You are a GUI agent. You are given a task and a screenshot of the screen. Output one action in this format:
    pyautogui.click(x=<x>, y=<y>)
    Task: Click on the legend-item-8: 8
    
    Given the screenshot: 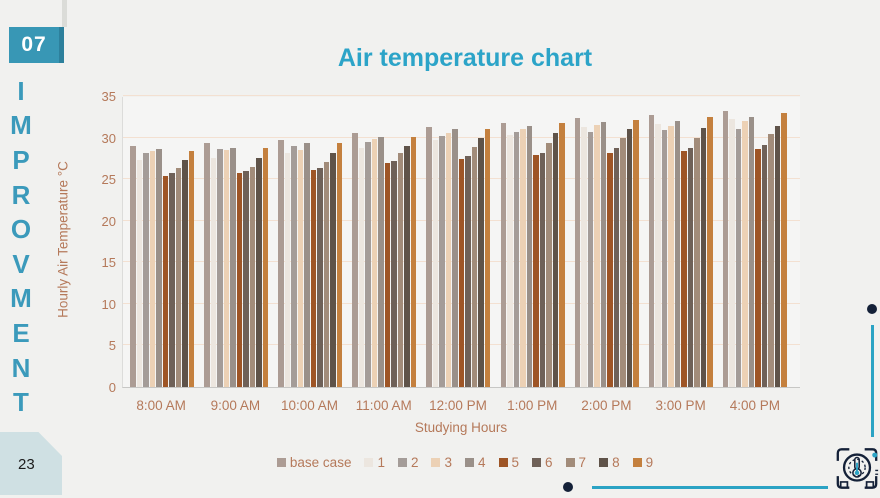 What is the action you would take?
    pyautogui.click(x=609, y=462)
    